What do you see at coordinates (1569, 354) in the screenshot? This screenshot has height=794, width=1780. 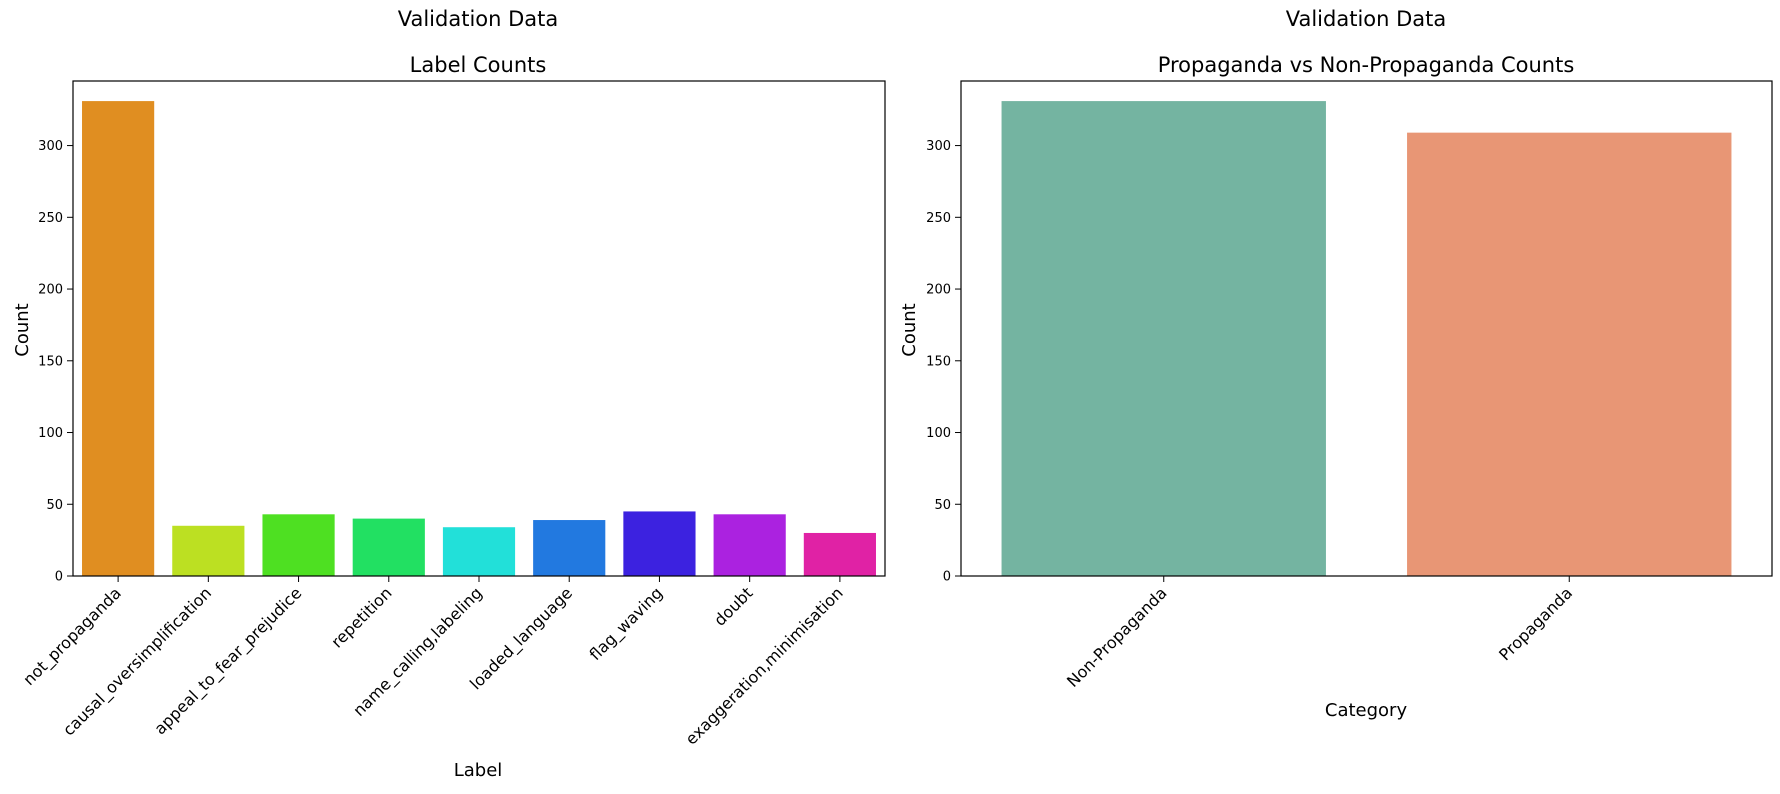 I see `bar-propaganda` at bounding box center [1569, 354].